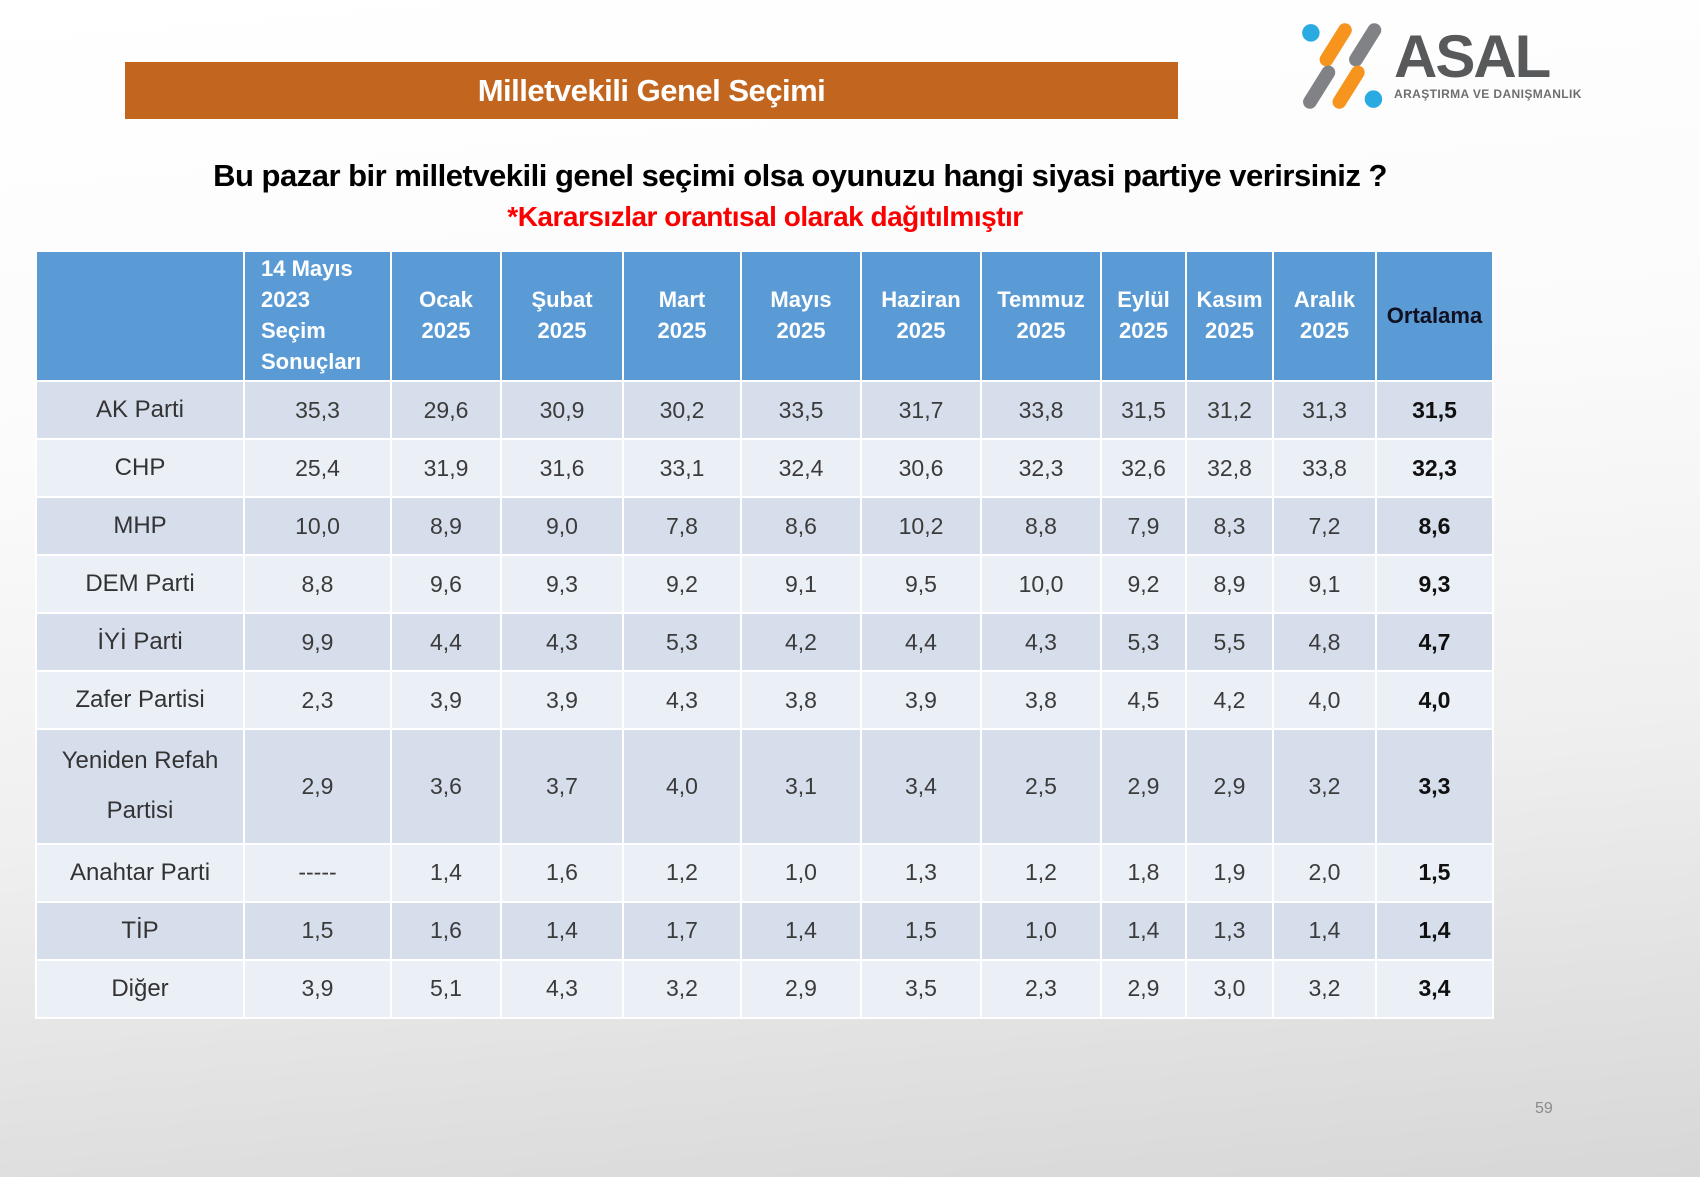  I want to click on asal-logo-subtitle: ARAŞTIRMA VE DANIŞMANLIK, so click(1488, 94).